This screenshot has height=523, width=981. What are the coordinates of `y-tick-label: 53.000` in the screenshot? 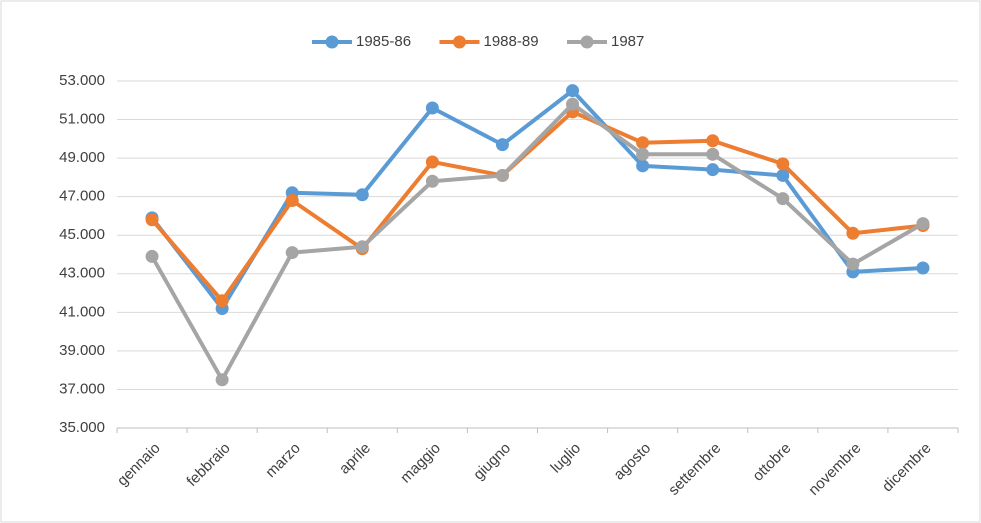 It's located at (82, 80).